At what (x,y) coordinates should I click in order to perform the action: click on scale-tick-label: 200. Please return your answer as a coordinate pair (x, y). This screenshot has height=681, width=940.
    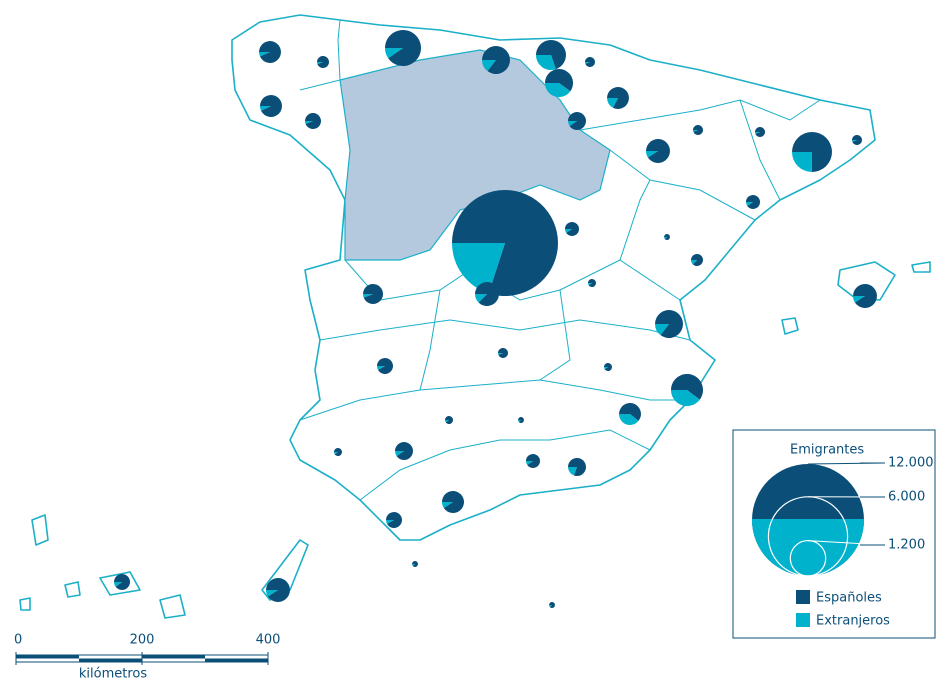
    Looking at the image, I should click on (142, 640).